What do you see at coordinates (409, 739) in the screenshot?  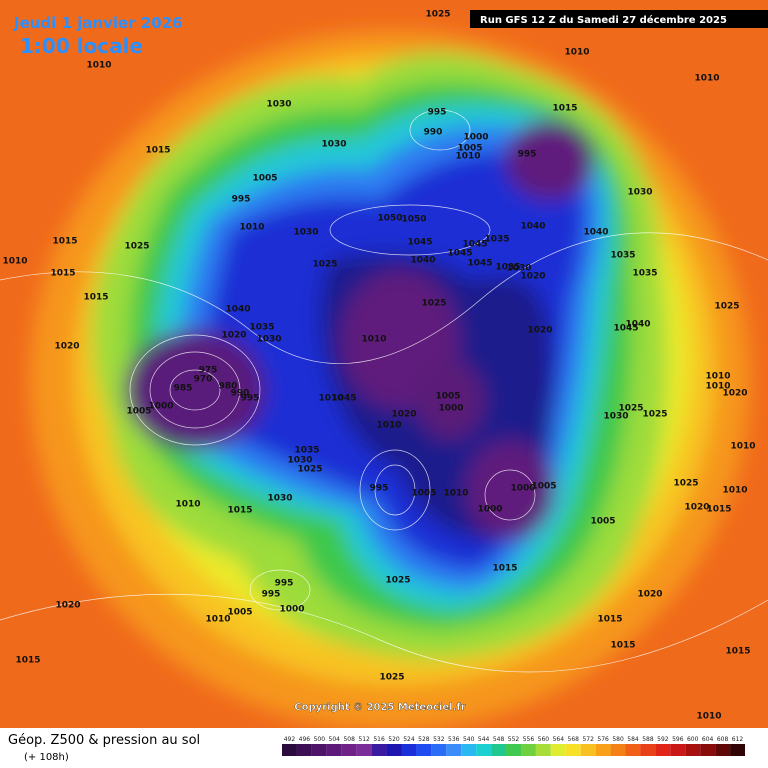 I see `scale-label: 524` at bounding box center [409, 739].